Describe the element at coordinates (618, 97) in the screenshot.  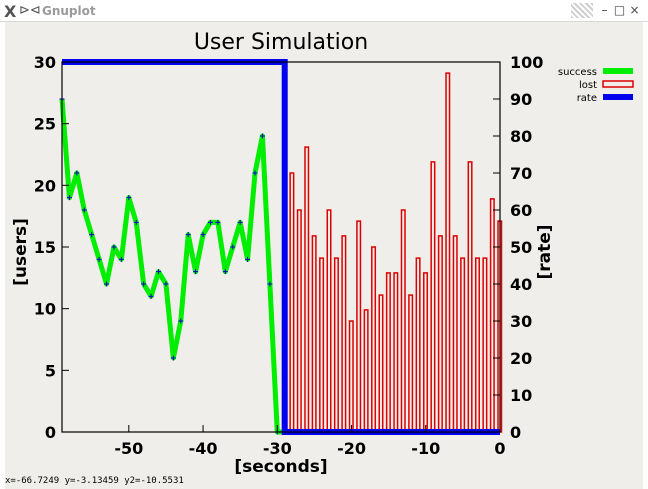
I see `legend-swatch-rate` at that location.